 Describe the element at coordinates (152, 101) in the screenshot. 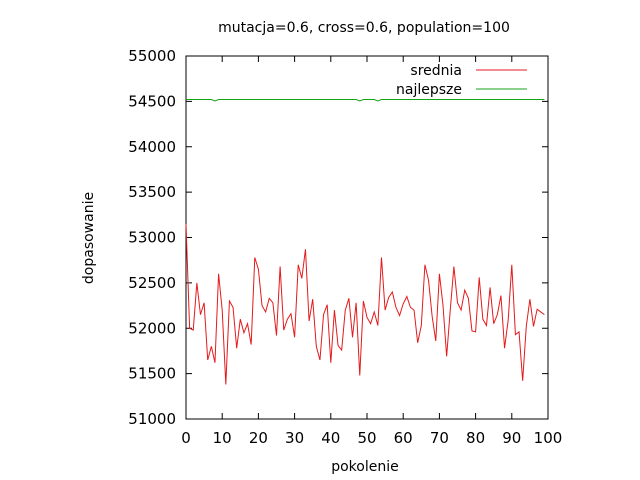

I see `y-tick-label: 54500` at that location.